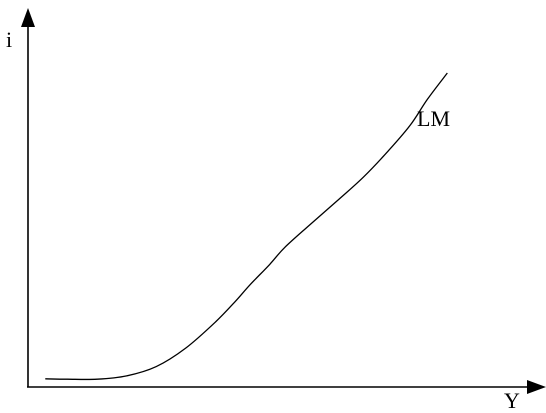 The width and height of the screenshot is (546, 413). I want to click on series-label-lm: LM, so click(433, 118).